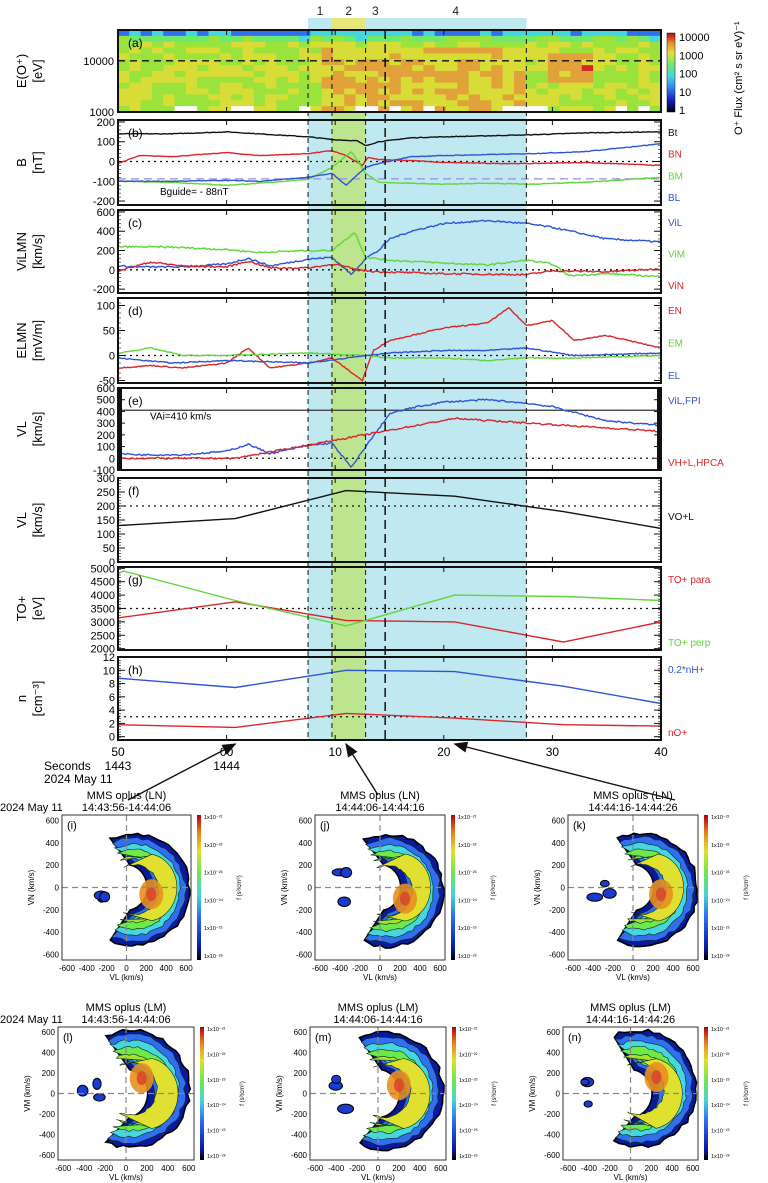  What do you see at coordinates (677, 733) in the screenshot?
I see `legend-label: nO+` at bounding box center [677, 733].